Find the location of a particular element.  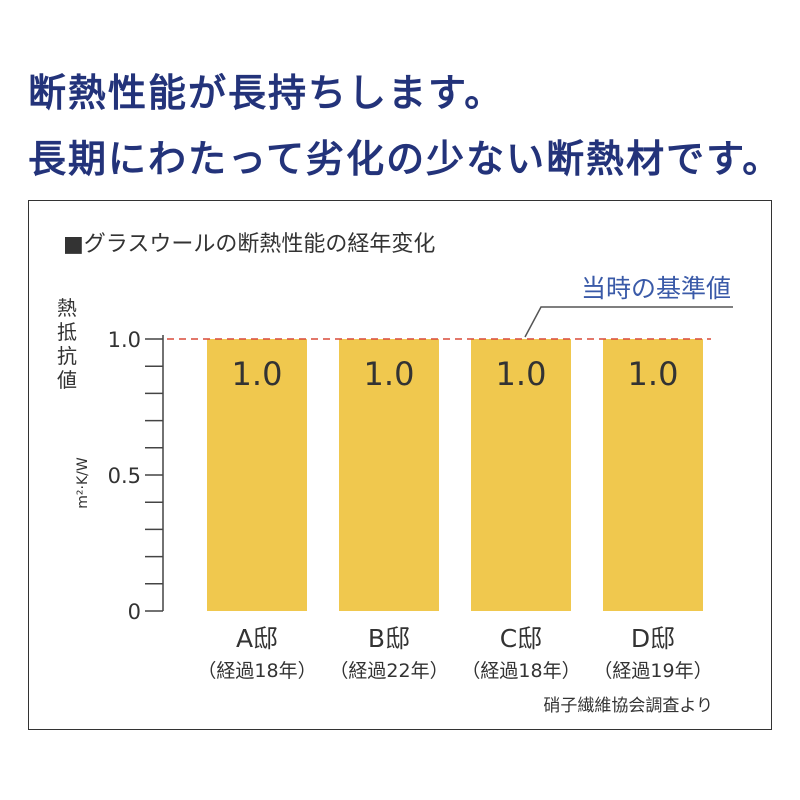

y-tick-label: 1.0 is located at coordinates (124, 340).